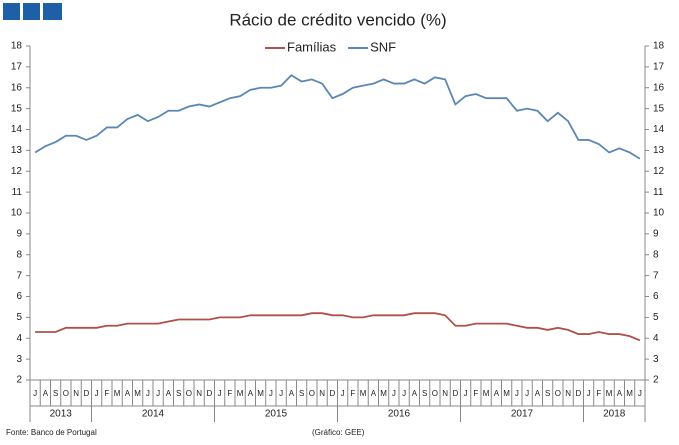 This screenshot has width=679, height=445. What do you see at coordinates (19, 275) in the screenshot?
I see `y-tick-label: 7` at bounding box center [19, 275].